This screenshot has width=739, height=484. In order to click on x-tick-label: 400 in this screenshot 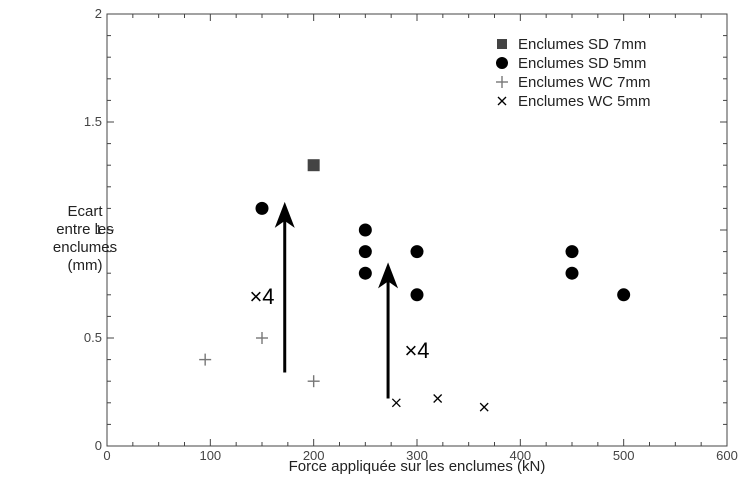, I will do `click(520, 455)`.